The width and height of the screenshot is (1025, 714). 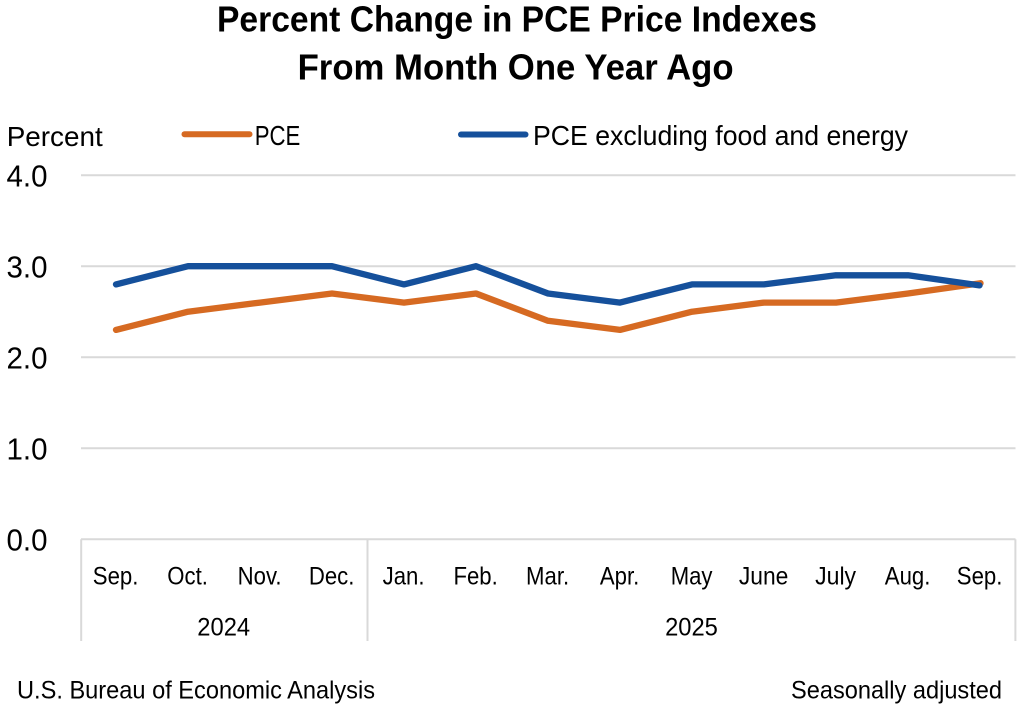 I want to click on svg-text: June, so click(x=764, y=577).